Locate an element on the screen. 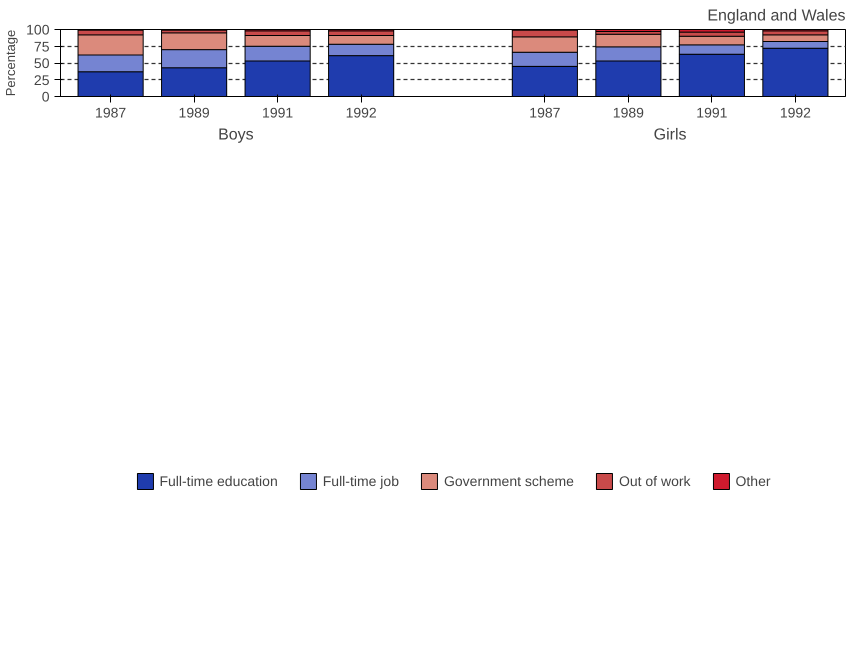  y-tick-label: 75 is located at coordinates (42, 46).